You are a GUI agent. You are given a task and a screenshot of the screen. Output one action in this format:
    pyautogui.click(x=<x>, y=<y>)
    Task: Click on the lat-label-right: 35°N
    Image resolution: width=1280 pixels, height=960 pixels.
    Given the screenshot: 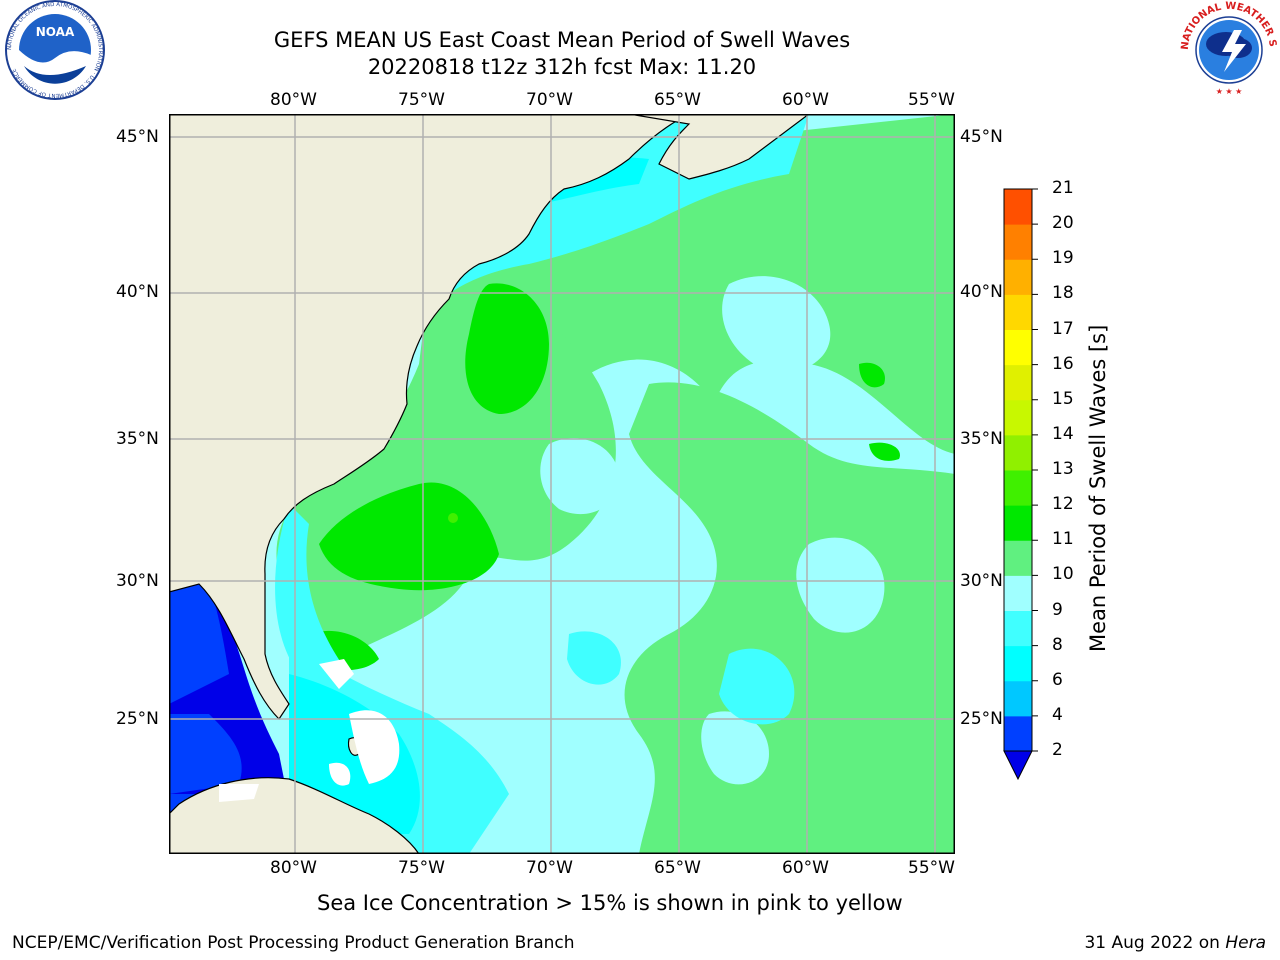 What is the action you would take?
    pyautogui.click(x=981, y=439)
    